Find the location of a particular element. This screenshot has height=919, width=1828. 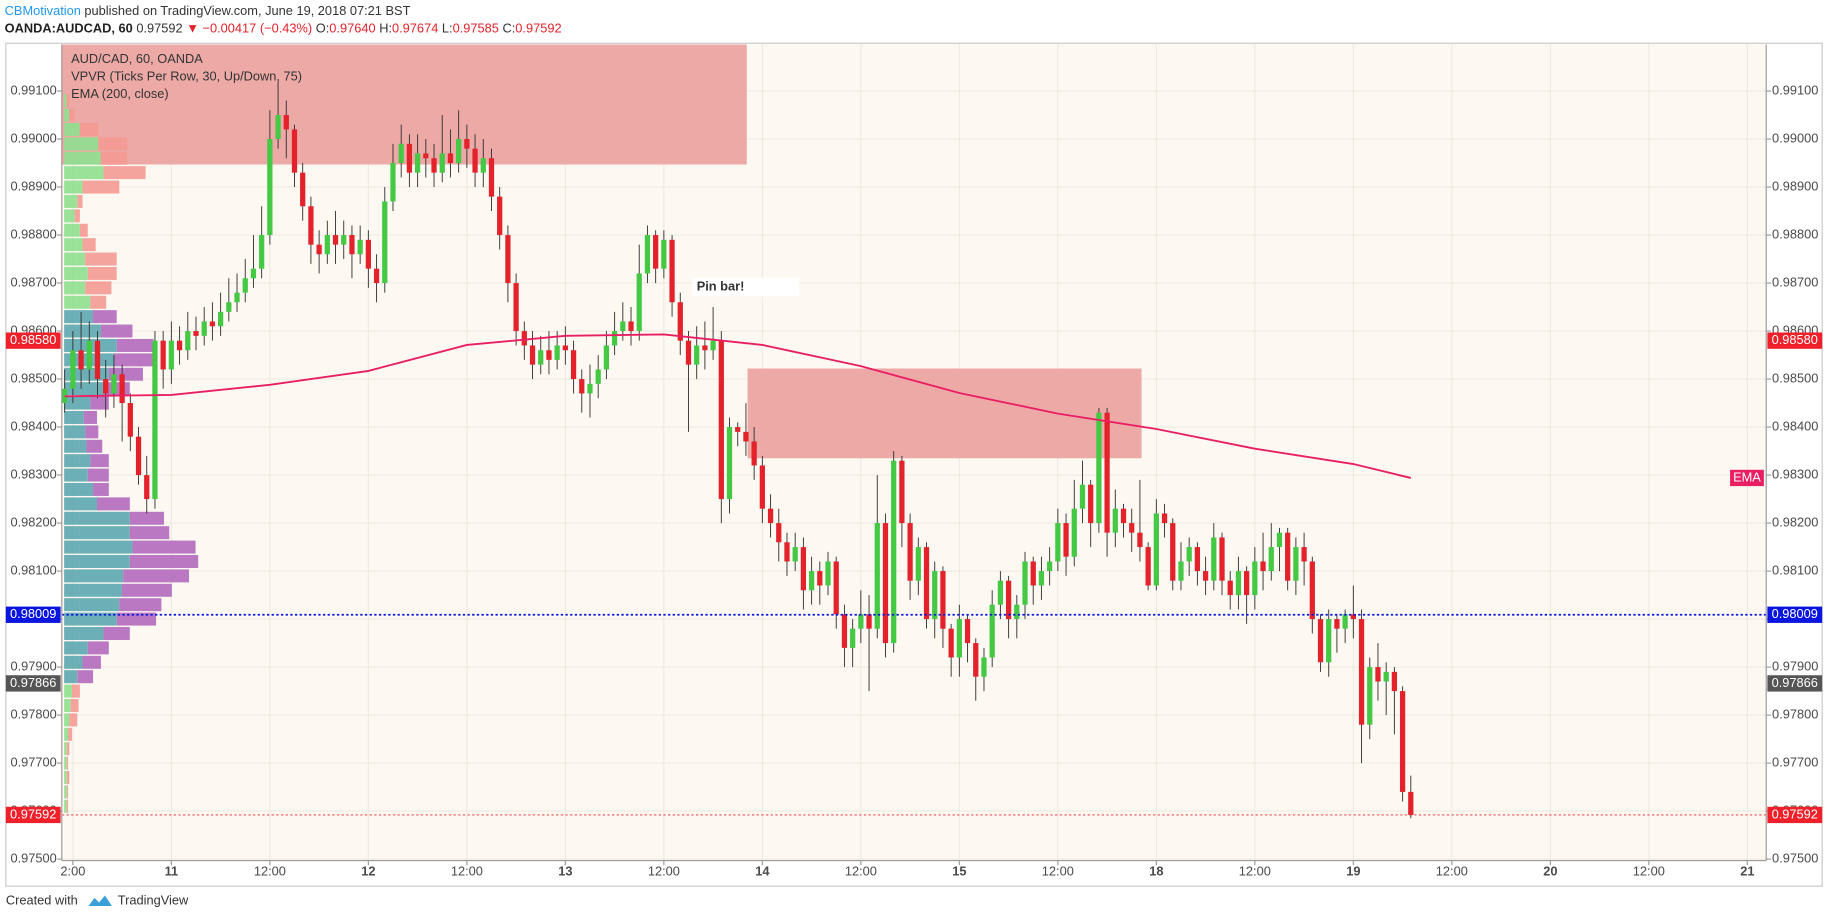

footer-brand: TradingView is located at coordinates (153, 900).